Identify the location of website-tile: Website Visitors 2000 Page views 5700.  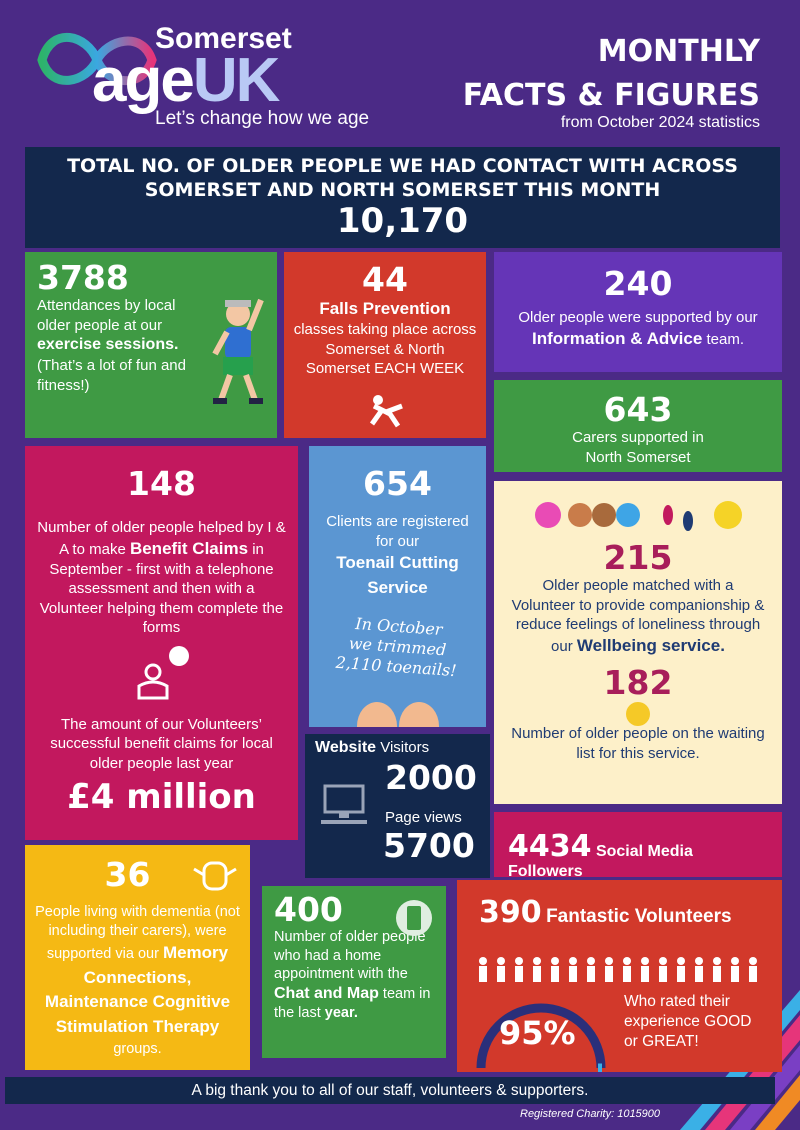
(397, 806).